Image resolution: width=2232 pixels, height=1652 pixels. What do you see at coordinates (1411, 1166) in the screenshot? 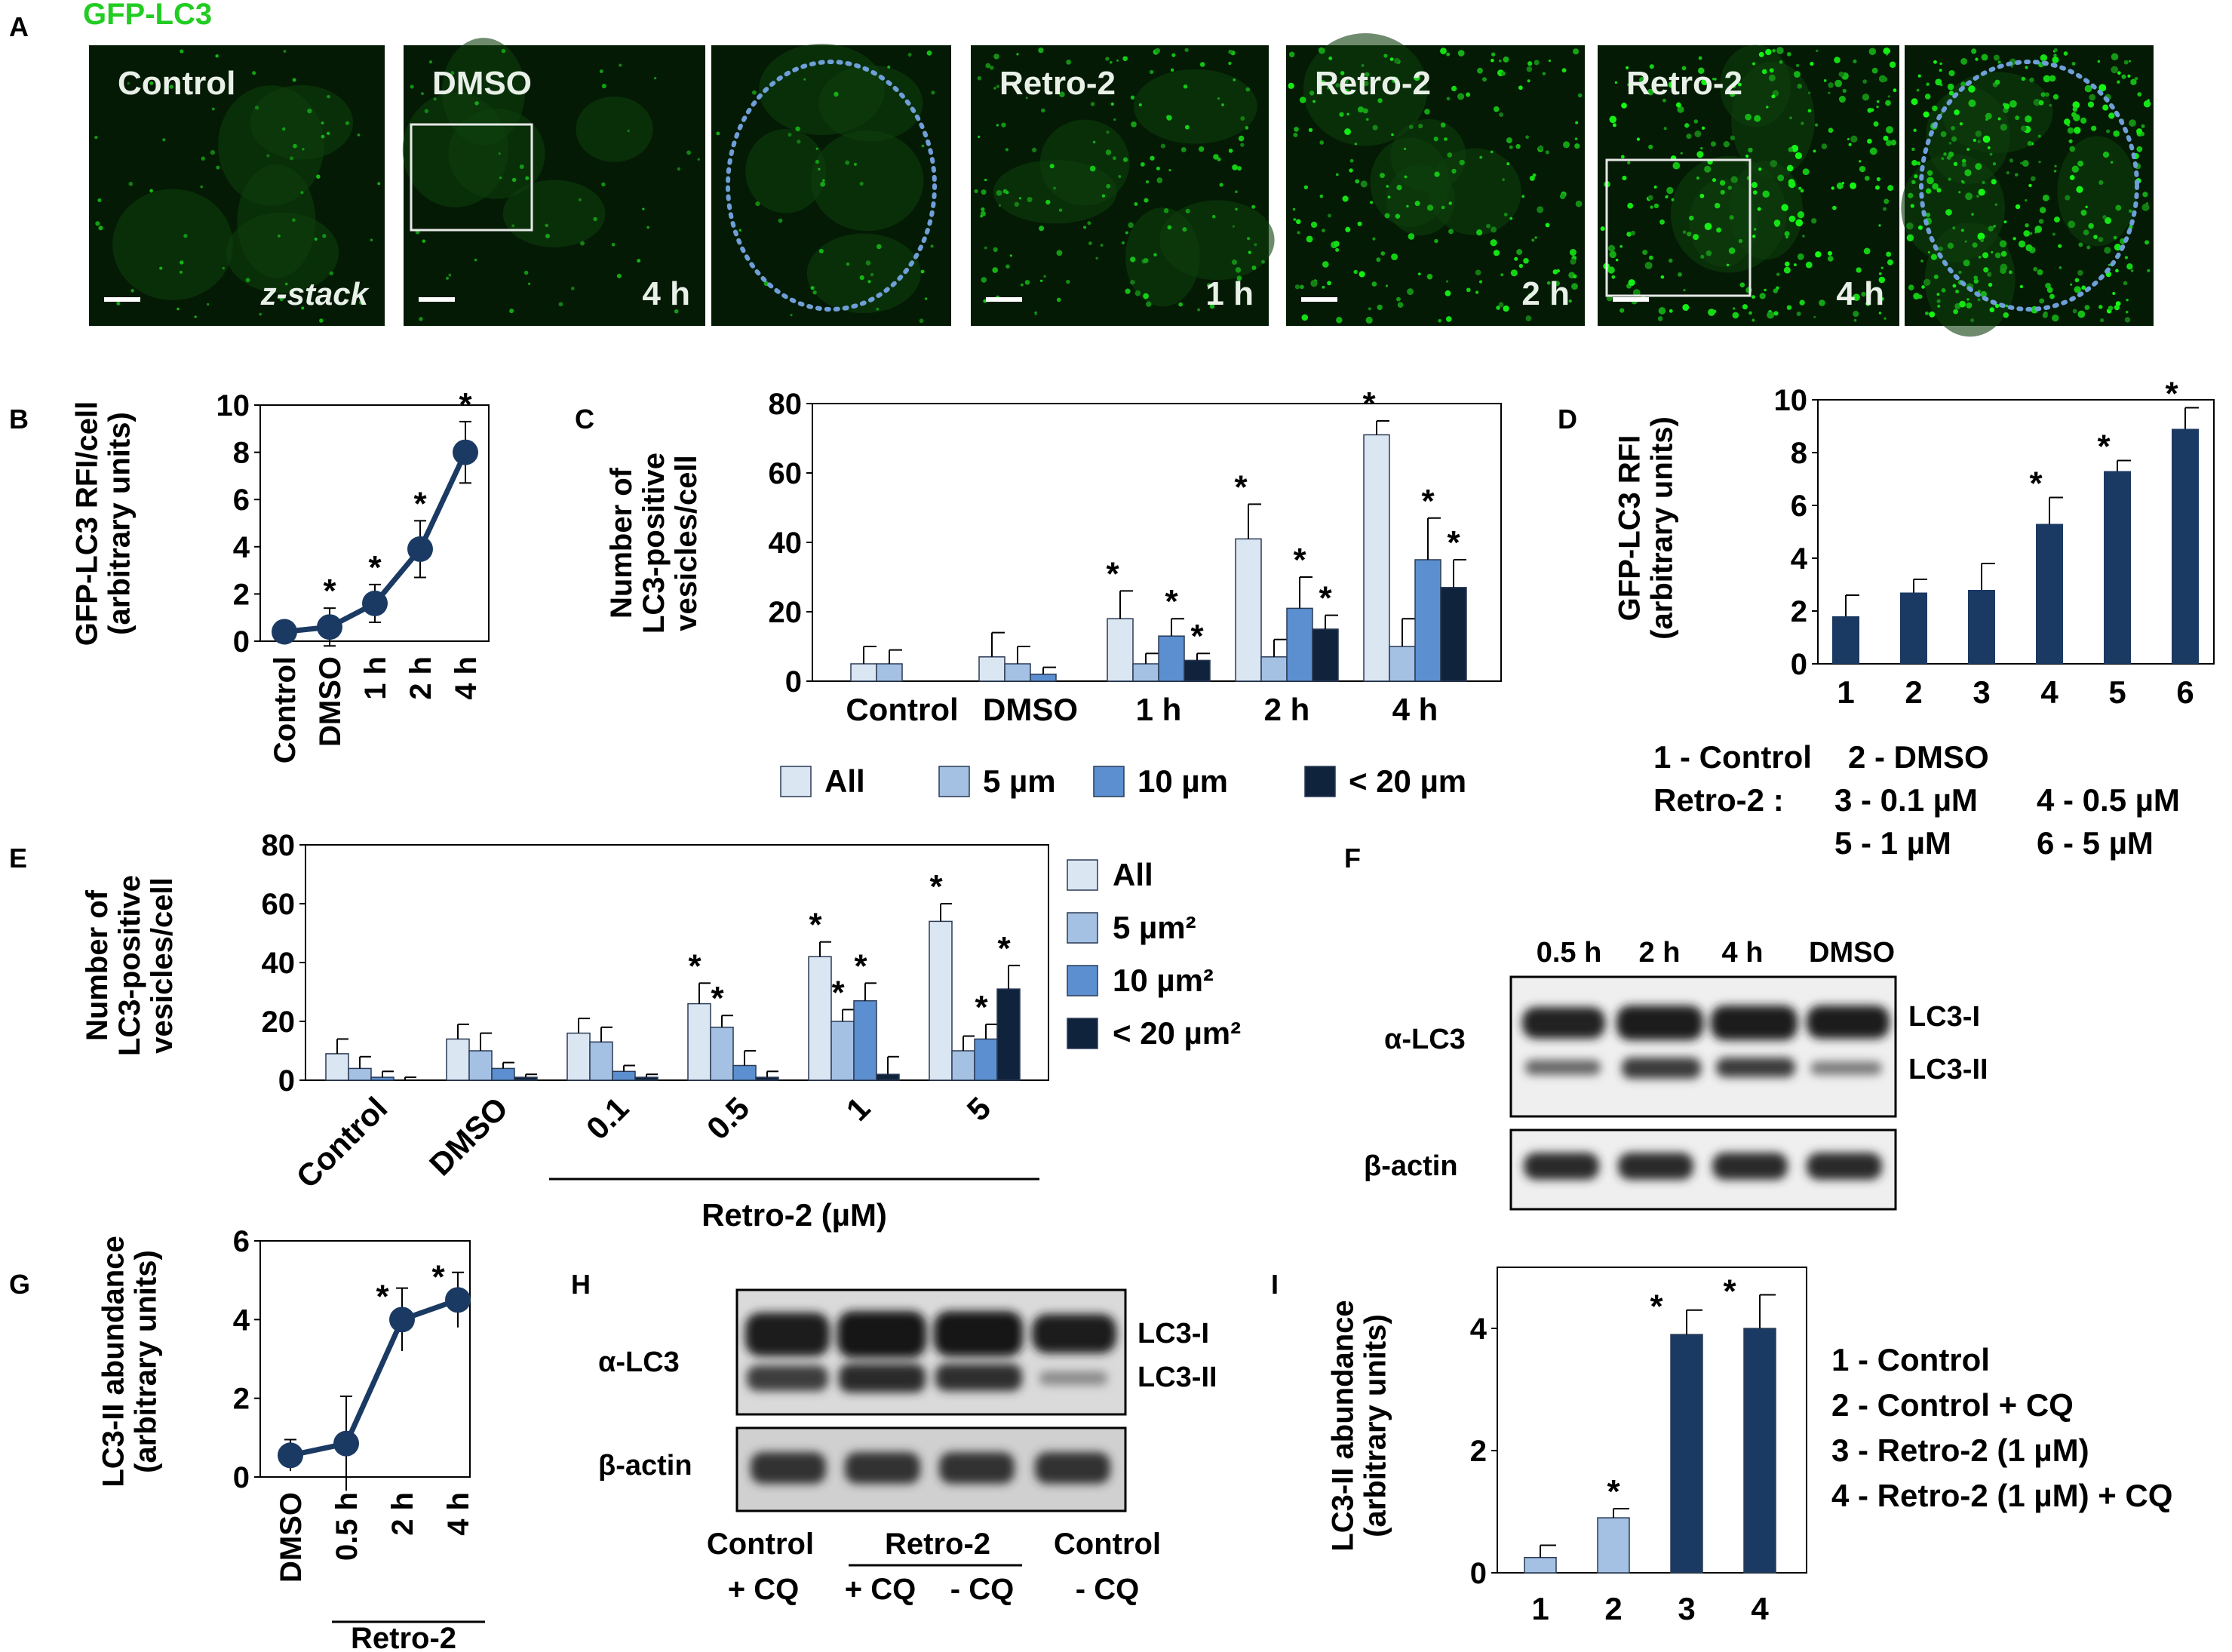
I see `blot-f-row-actin: β-actin` at bounding box center [1411, 1166].